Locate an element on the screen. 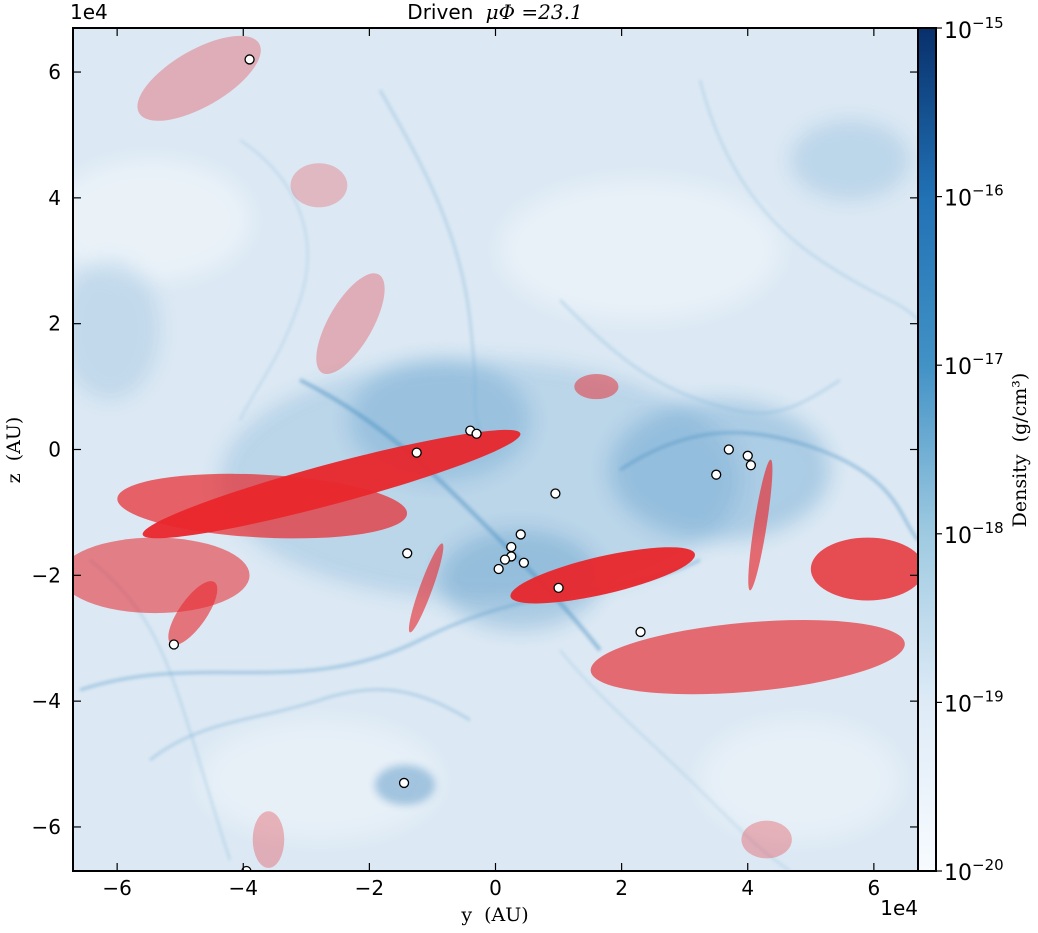 Image resolution: width=1038 pixels, height=933 pixels. colorbar-label: Density (g/cm³) is located at coordinates (1020, 450).